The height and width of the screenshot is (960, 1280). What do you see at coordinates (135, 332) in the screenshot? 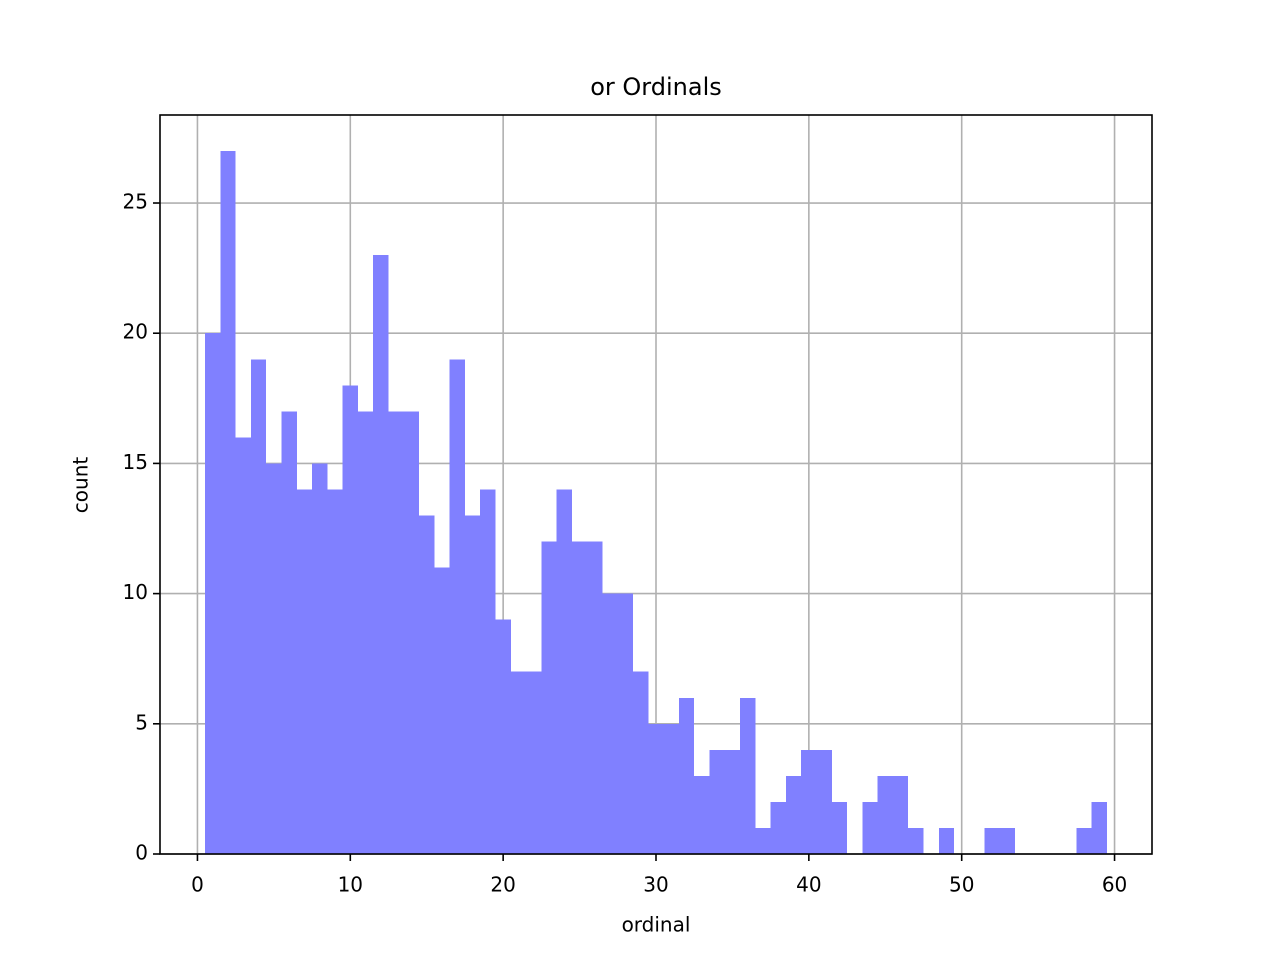
I see `y-tick-label: 20` at bounding box center [135, 332].